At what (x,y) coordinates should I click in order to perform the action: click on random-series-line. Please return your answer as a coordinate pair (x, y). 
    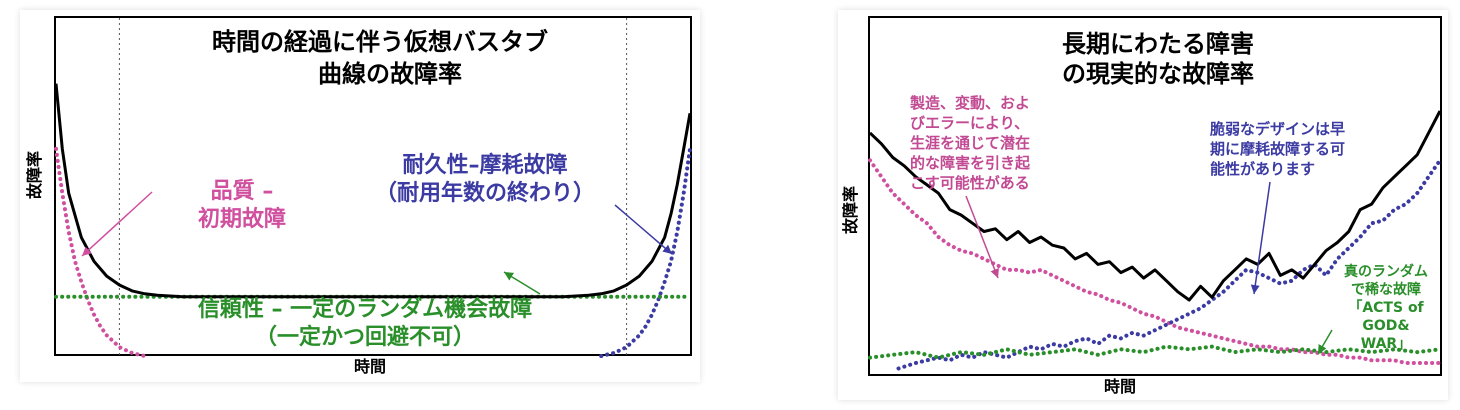
    Looking at the image, I should click on (1155, 352).